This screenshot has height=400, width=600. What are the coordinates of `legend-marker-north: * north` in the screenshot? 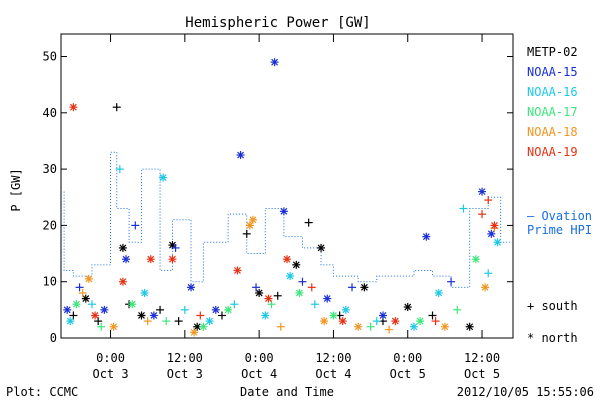 It's located at (552, 338).